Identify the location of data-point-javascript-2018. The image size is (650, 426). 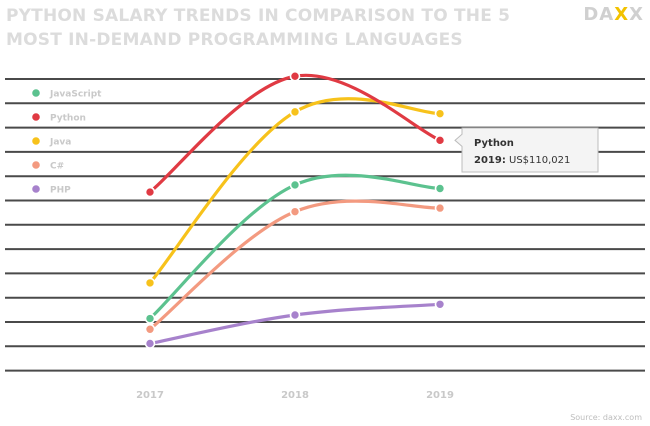
(295, 185).